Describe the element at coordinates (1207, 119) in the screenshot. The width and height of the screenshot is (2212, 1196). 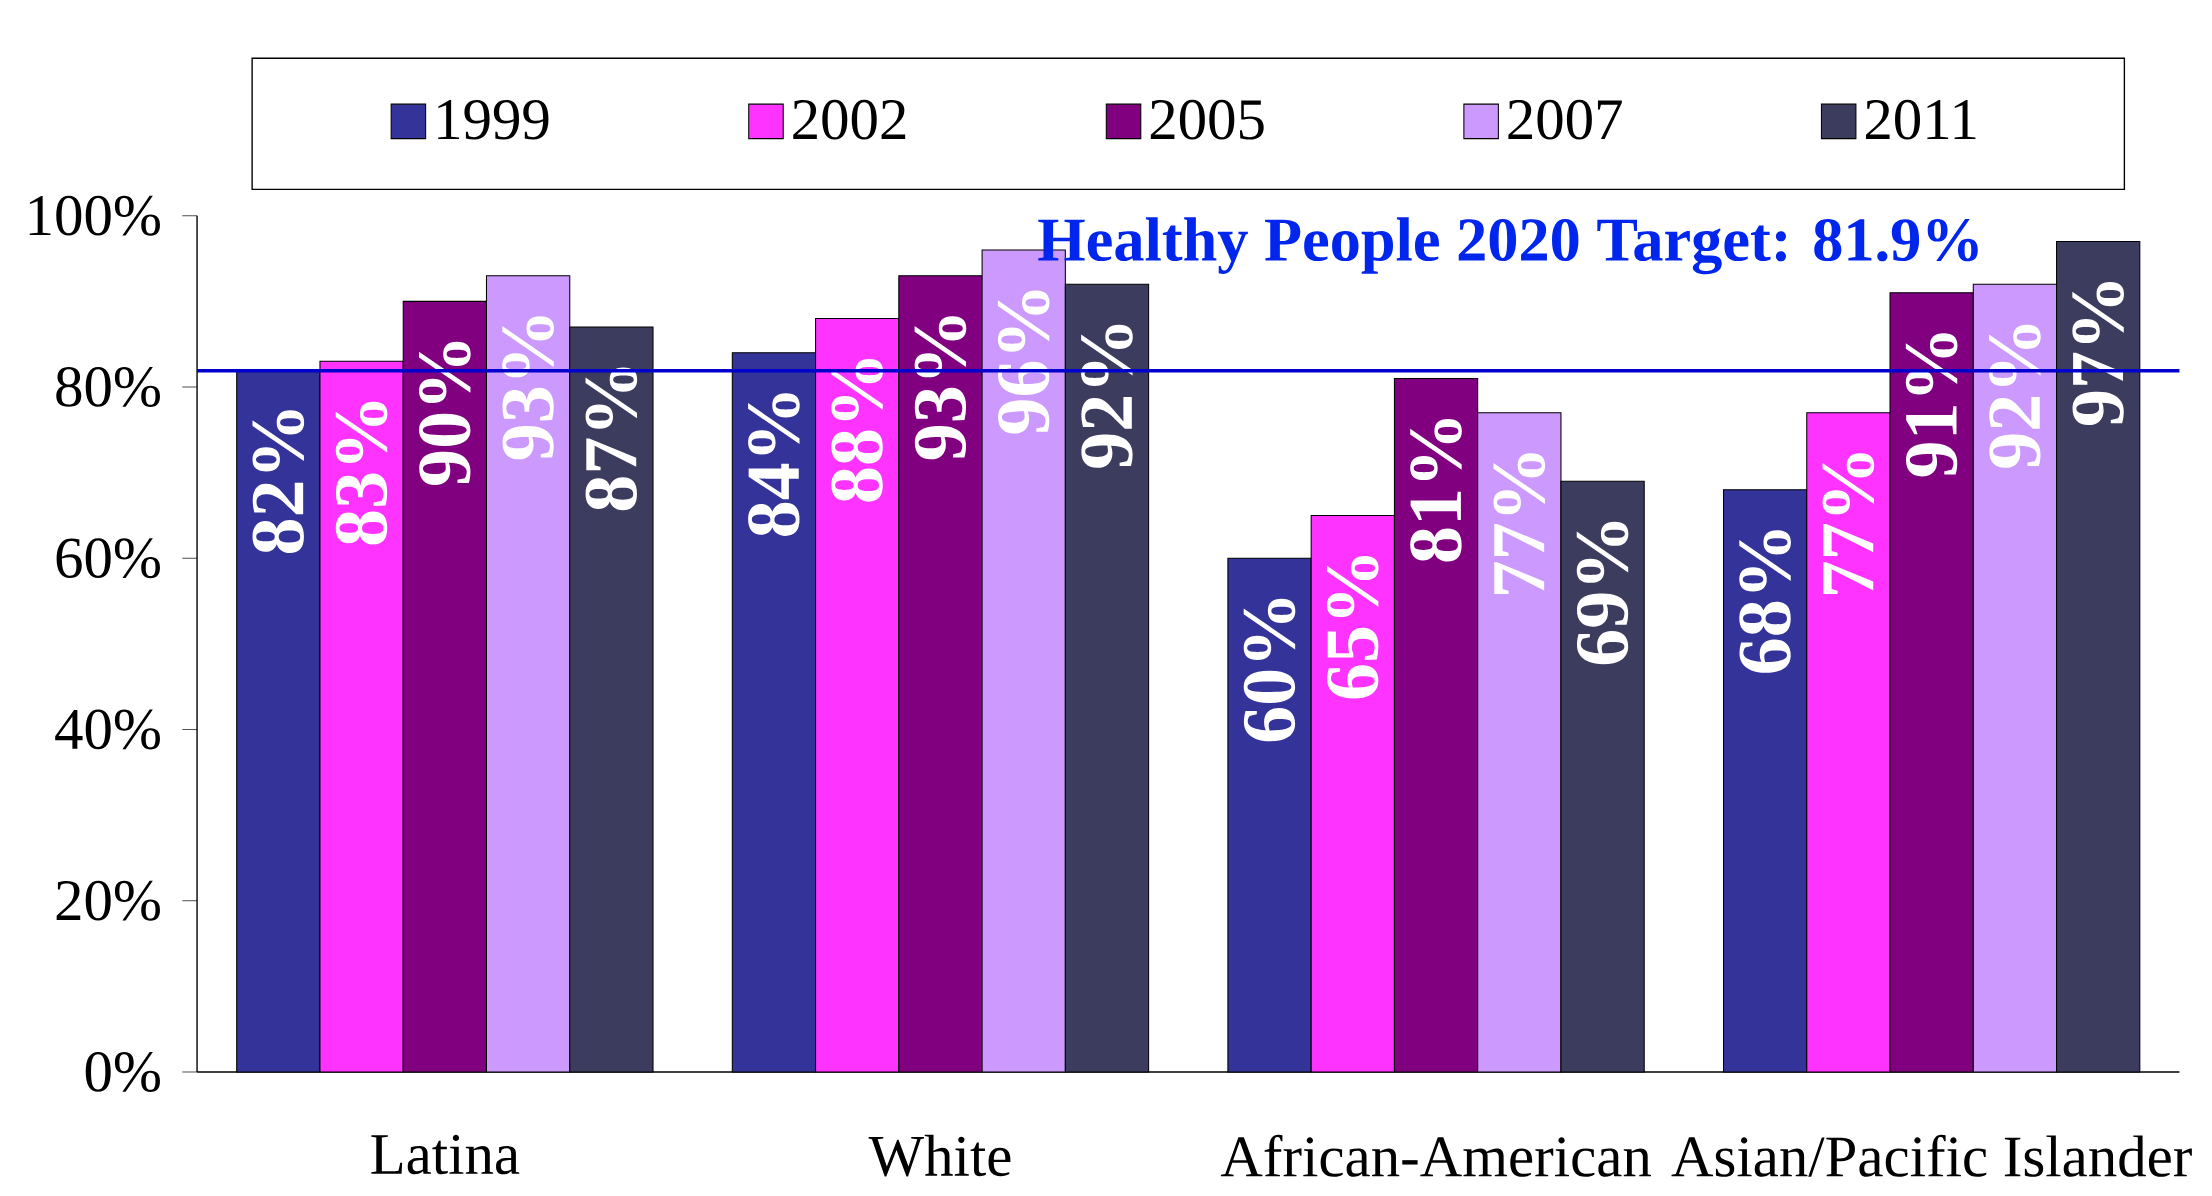
I see `legend-label: 2005` at that location.